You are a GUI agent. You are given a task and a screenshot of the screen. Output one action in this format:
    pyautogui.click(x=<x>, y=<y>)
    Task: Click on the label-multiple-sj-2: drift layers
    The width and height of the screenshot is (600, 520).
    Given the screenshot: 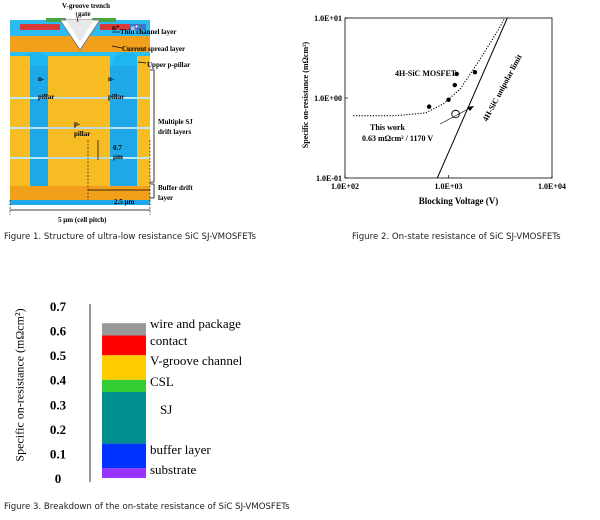 What is the action you would take?
    pyautogui.click(x=175, y=132)
    